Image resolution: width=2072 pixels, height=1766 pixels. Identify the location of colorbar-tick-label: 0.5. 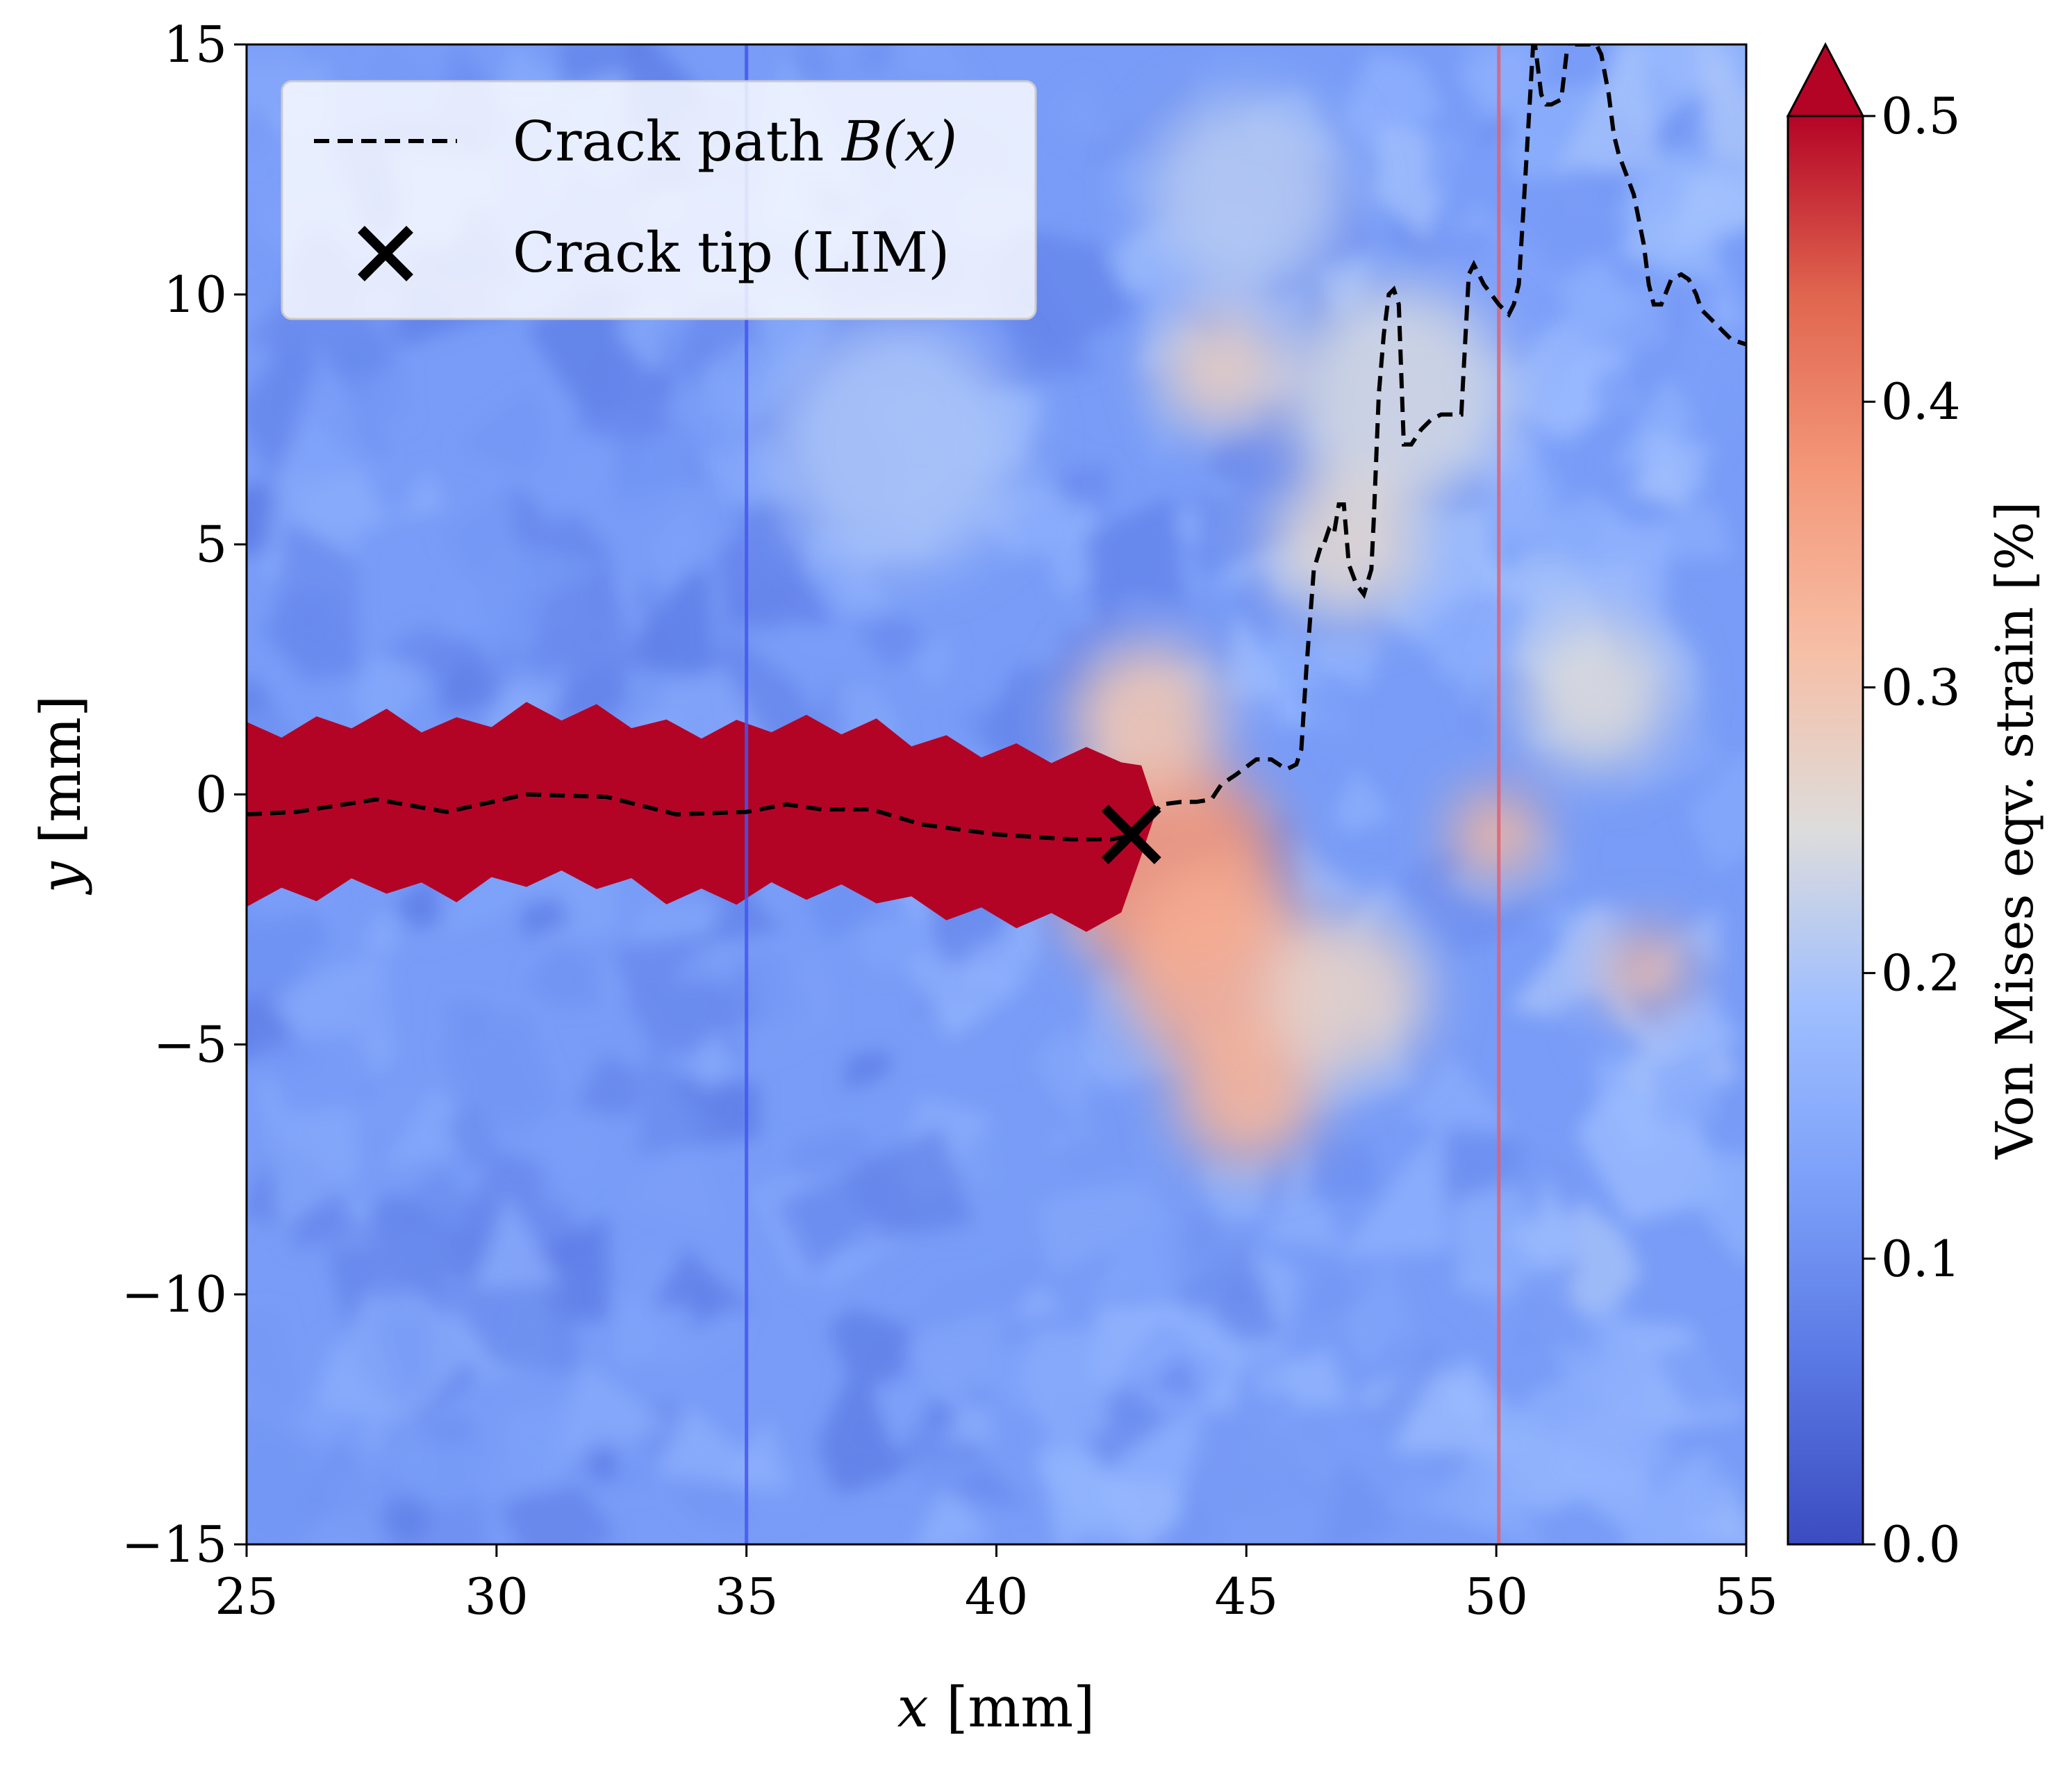
(1921, 116).